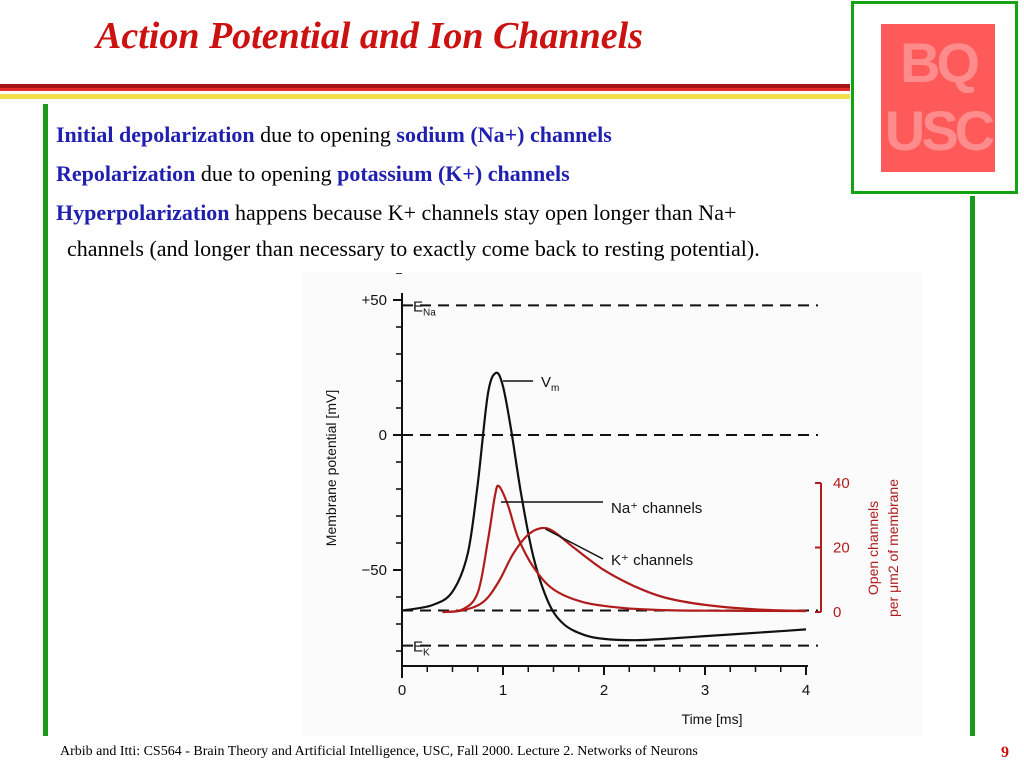 This screenshot has width=1024, height=768. I want to click on term-initial-depolarization: Initial depolarization, so click(155, 134).